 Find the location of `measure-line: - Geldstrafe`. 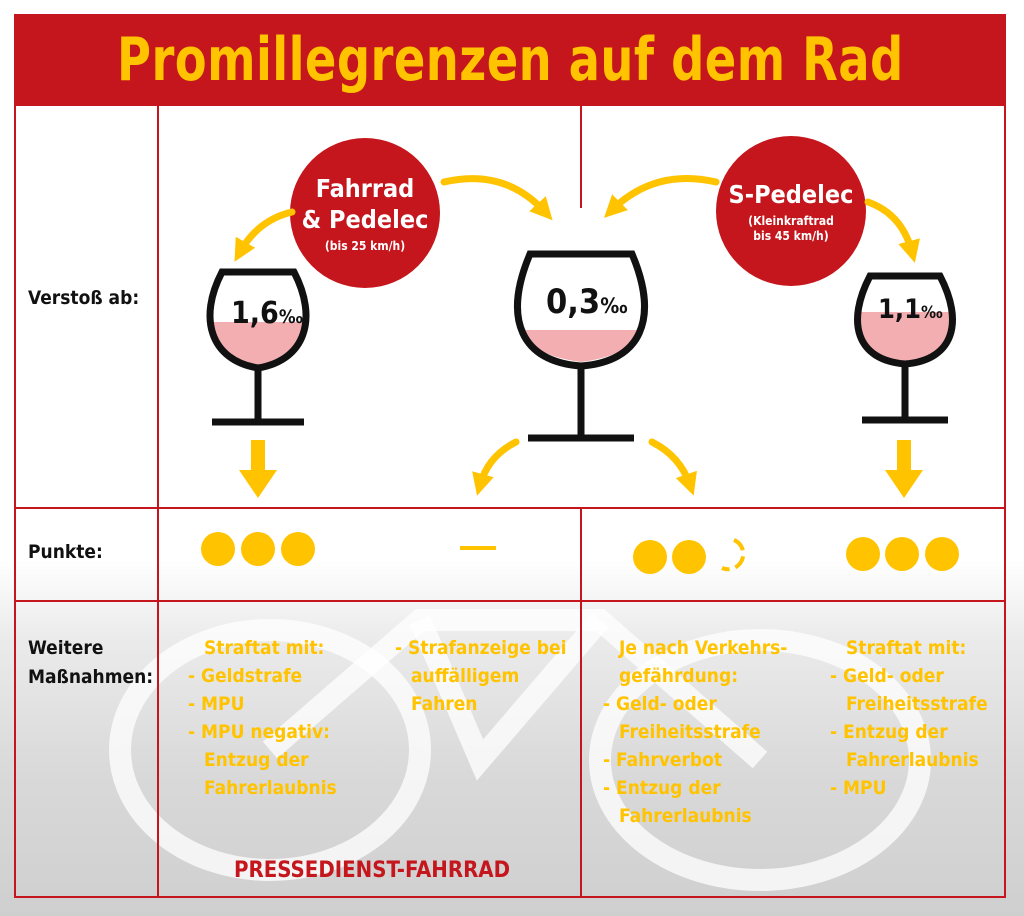

measure-line: - Geldstrafe is located at coordinates (245, 676).